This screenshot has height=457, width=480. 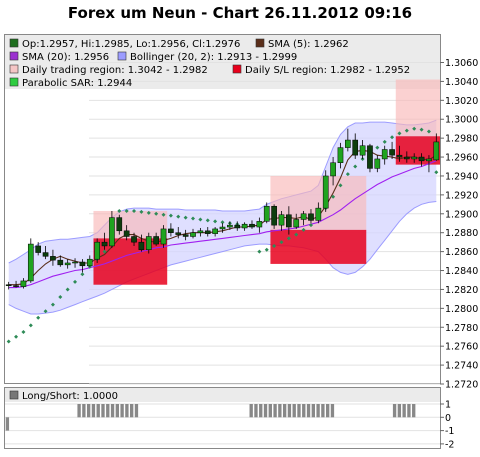 I want to click on legend-swatch-bollinger, so click(x=122, y=56).